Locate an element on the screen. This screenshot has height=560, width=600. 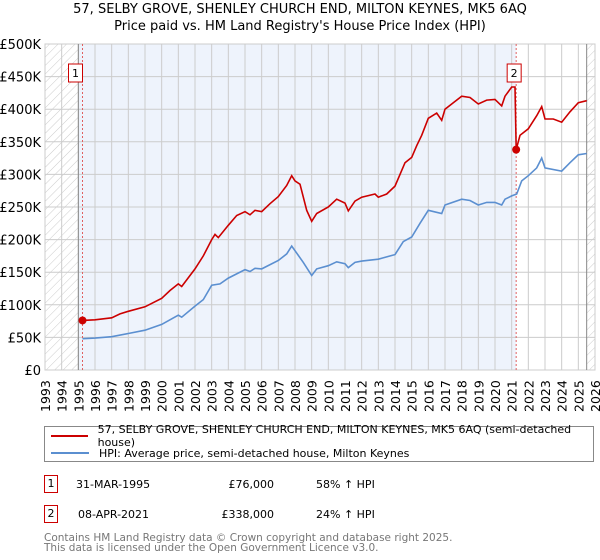
sale-label-number: 2 is located at coordinates (514, 73).